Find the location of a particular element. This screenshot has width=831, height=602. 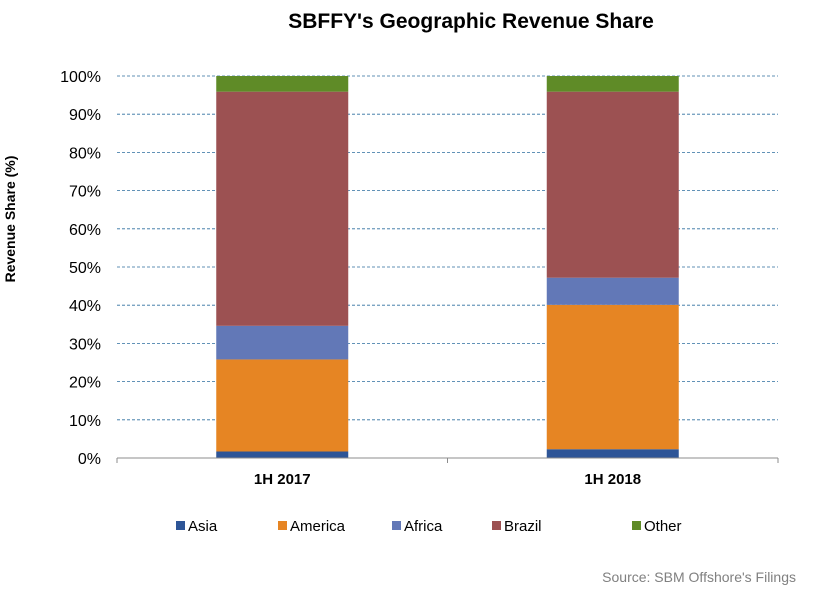

legend-label-other: Other is located at coordinates (663, 526).